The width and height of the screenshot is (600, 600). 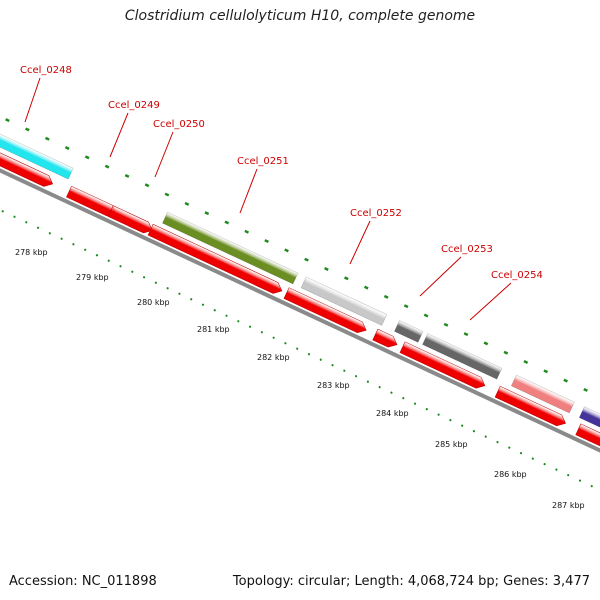 What do you see at coordinates (92, 277) in the screenshot?
I see `scale-label: 279 kbp` at bounding box center [92, 277].